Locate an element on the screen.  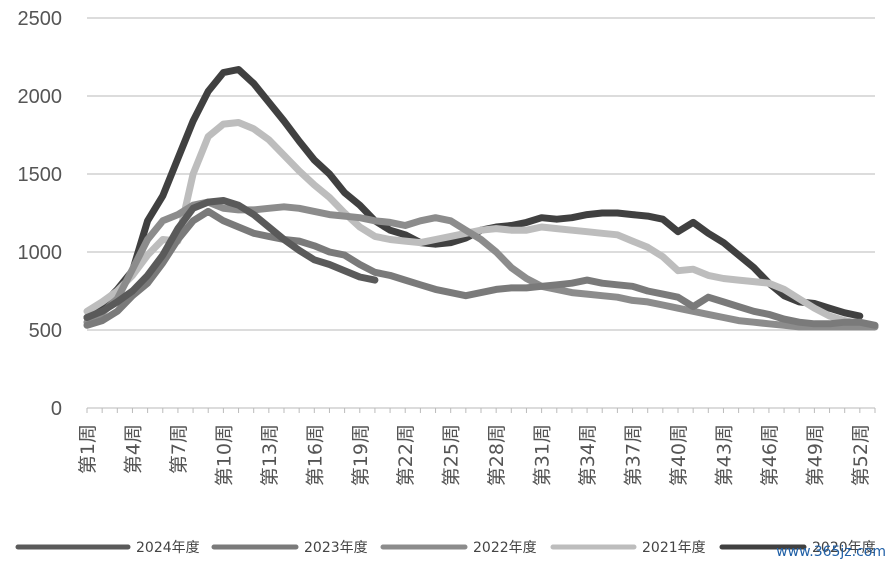
x-tick-label: 第13周 is located at coordinates (270, 455).